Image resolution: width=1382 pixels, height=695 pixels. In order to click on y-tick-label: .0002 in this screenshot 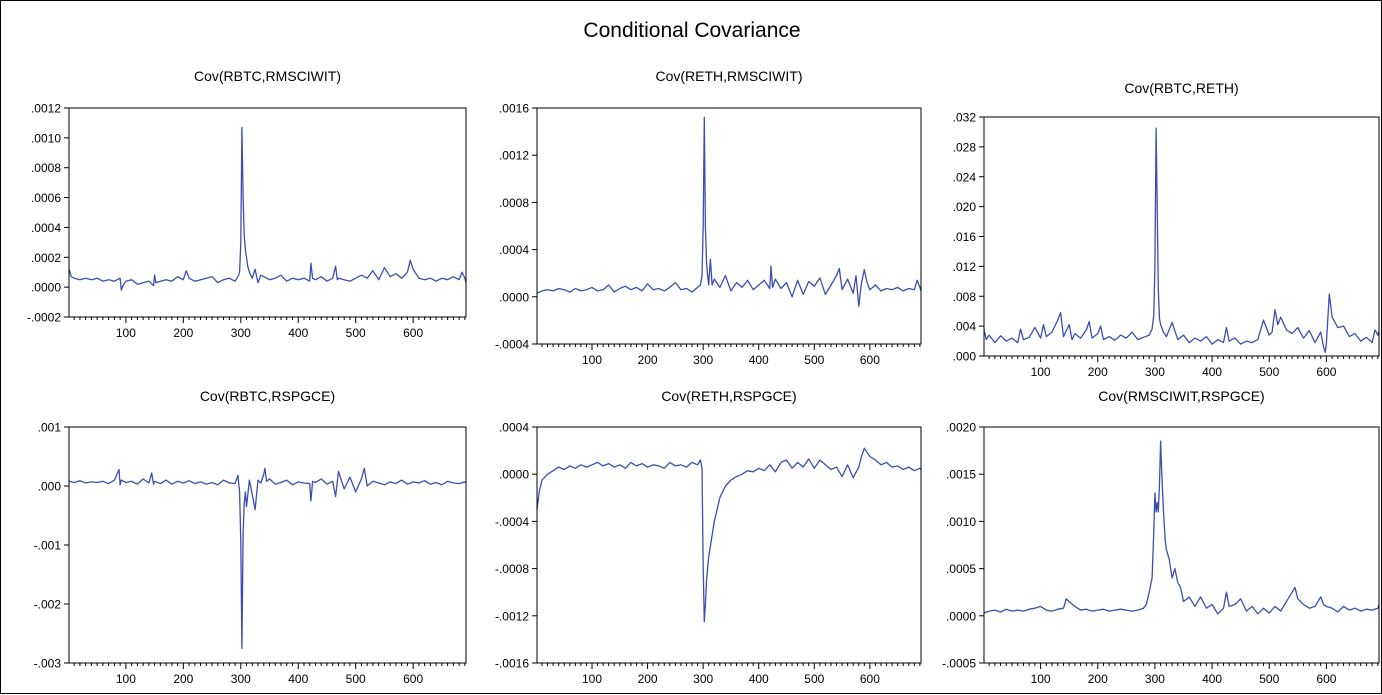, I will do `click(46, 258)`.